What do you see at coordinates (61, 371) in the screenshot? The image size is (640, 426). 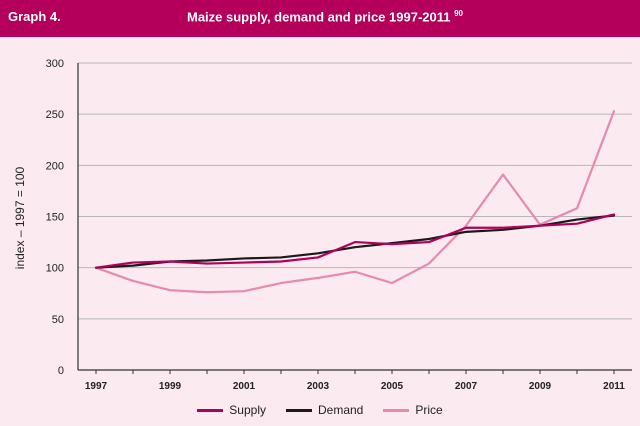 I see `y-tick-label: 0` at bounding box center [61, 371].